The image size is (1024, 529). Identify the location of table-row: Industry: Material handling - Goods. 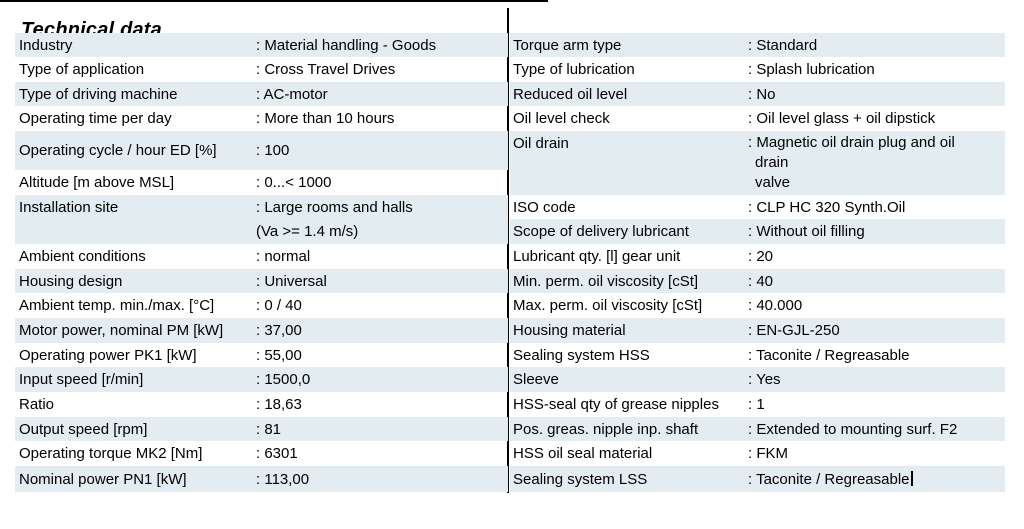
(261, 45).